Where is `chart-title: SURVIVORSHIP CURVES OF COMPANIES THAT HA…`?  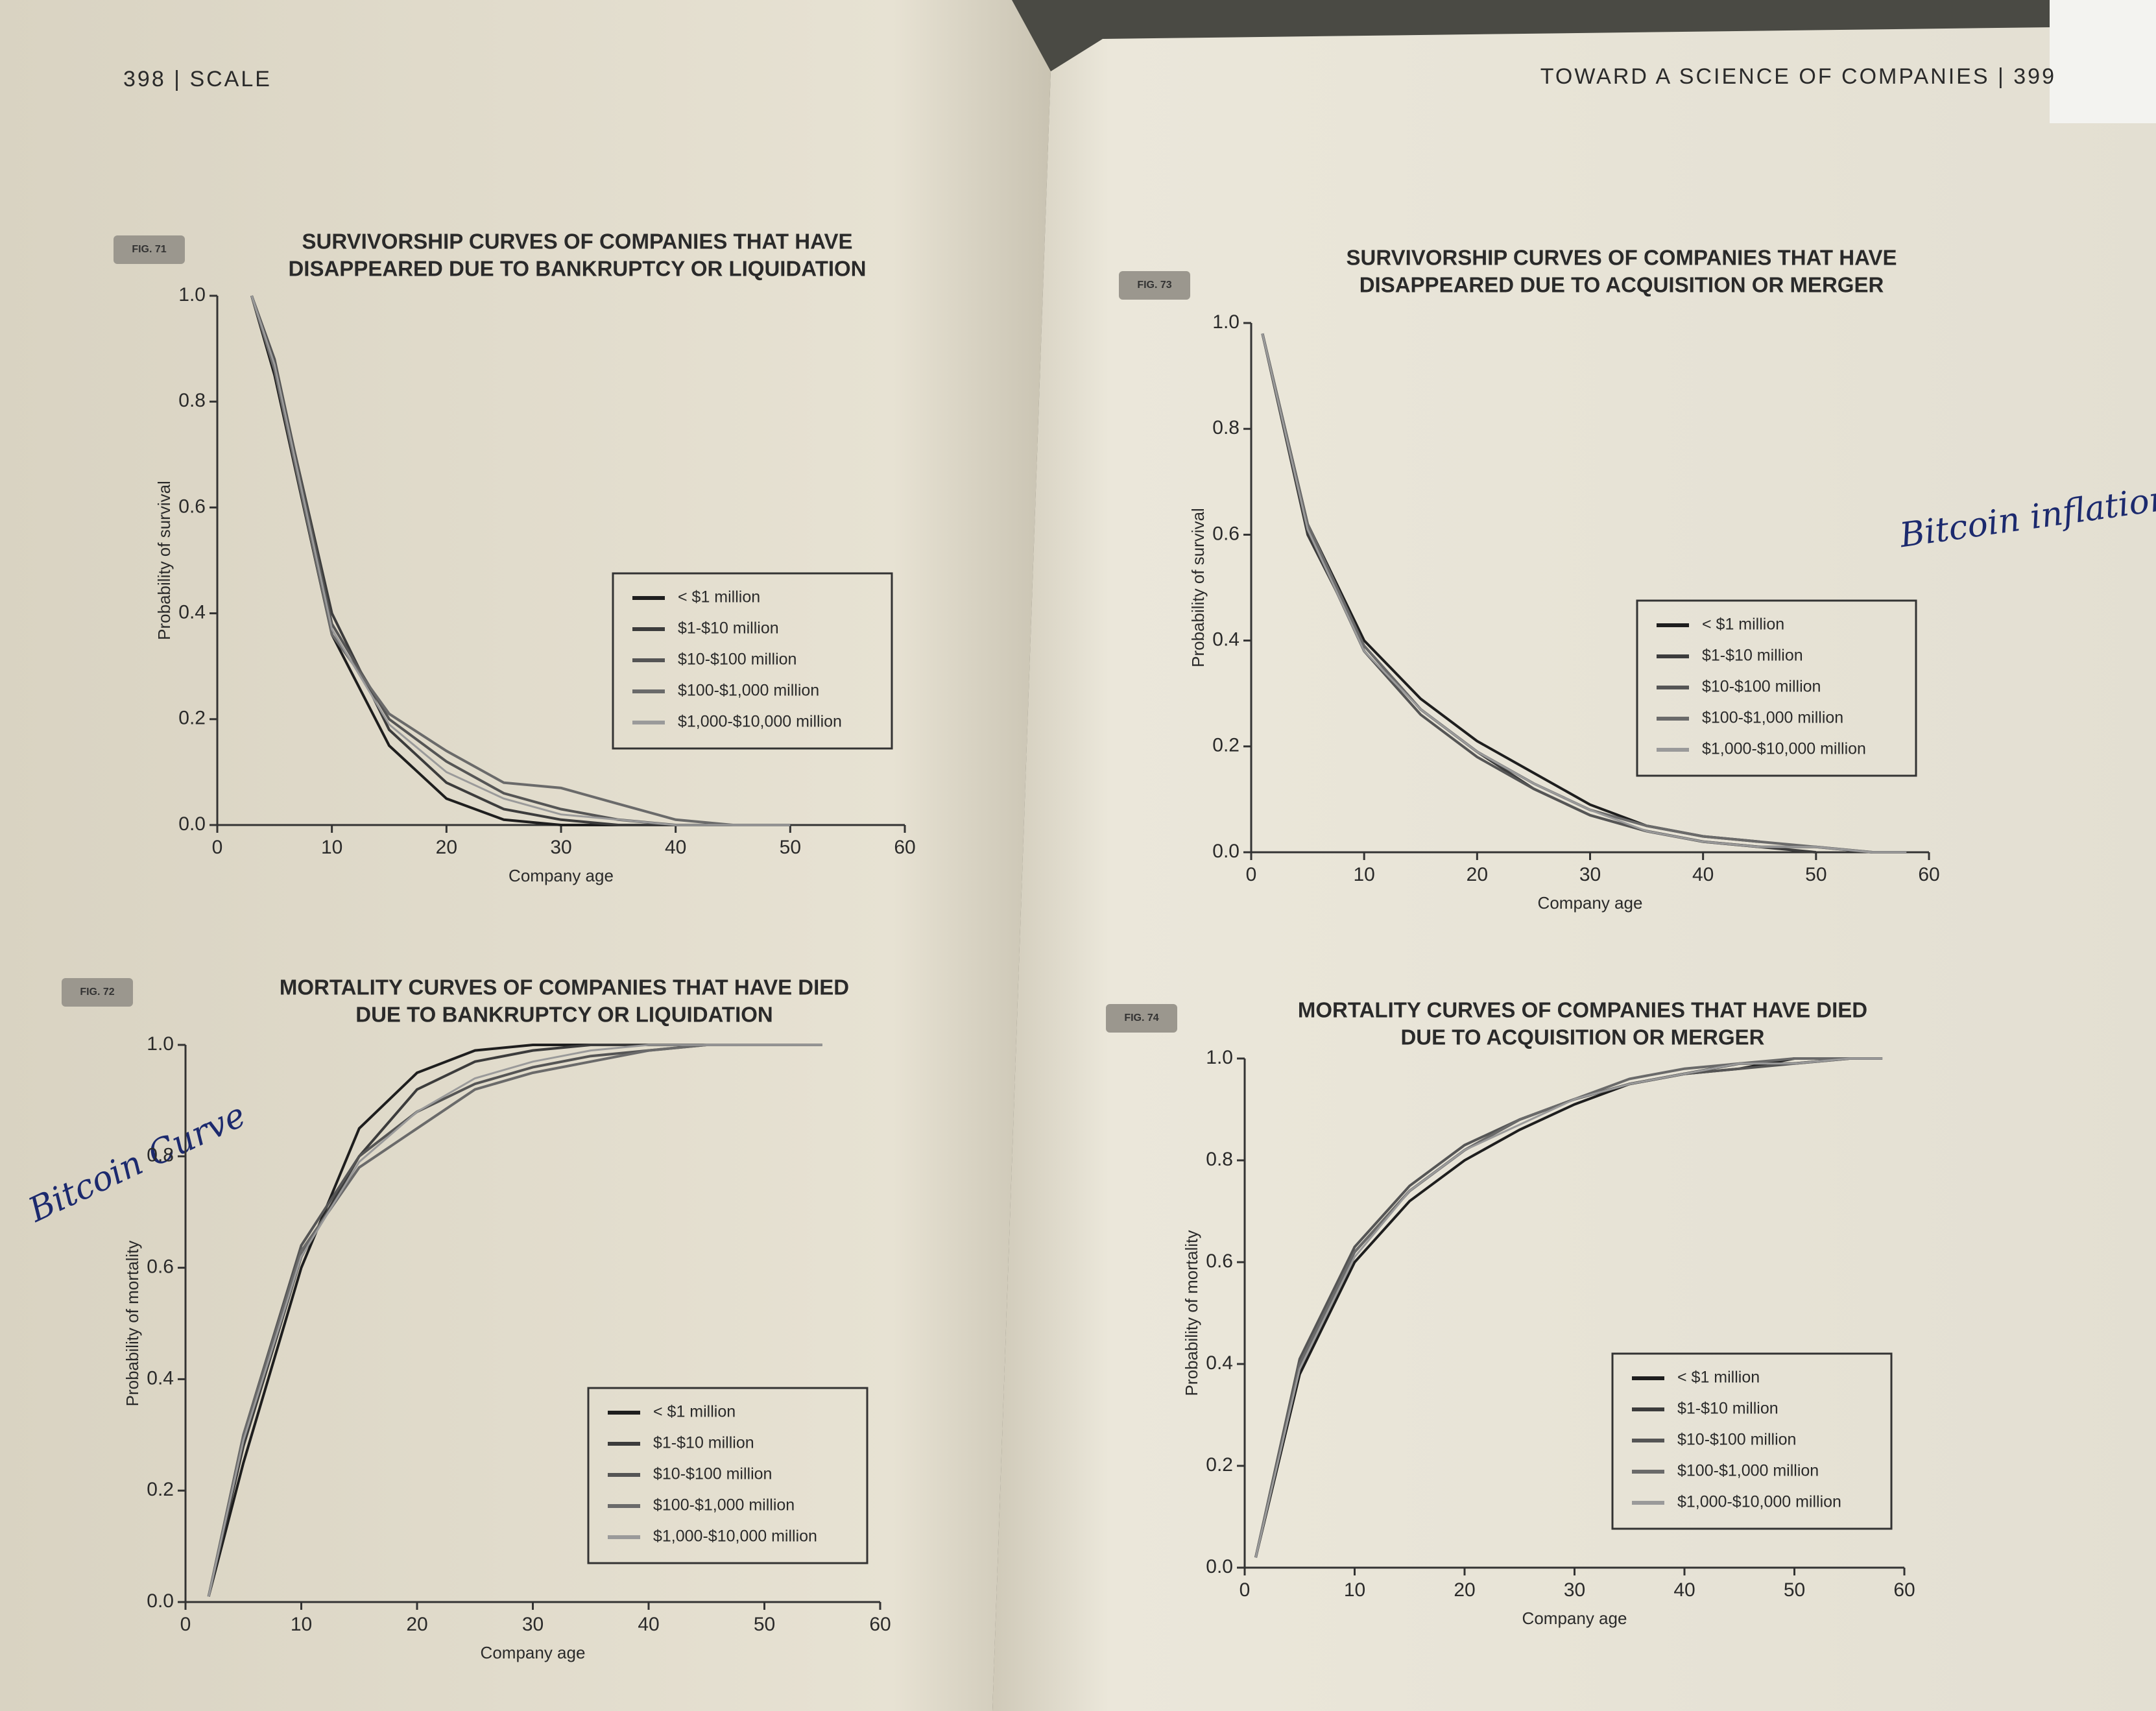 chart-title: SURVIVORSHIP CURVES OF COMPANIES THAT HA… is located at coordinates (1622, 258).